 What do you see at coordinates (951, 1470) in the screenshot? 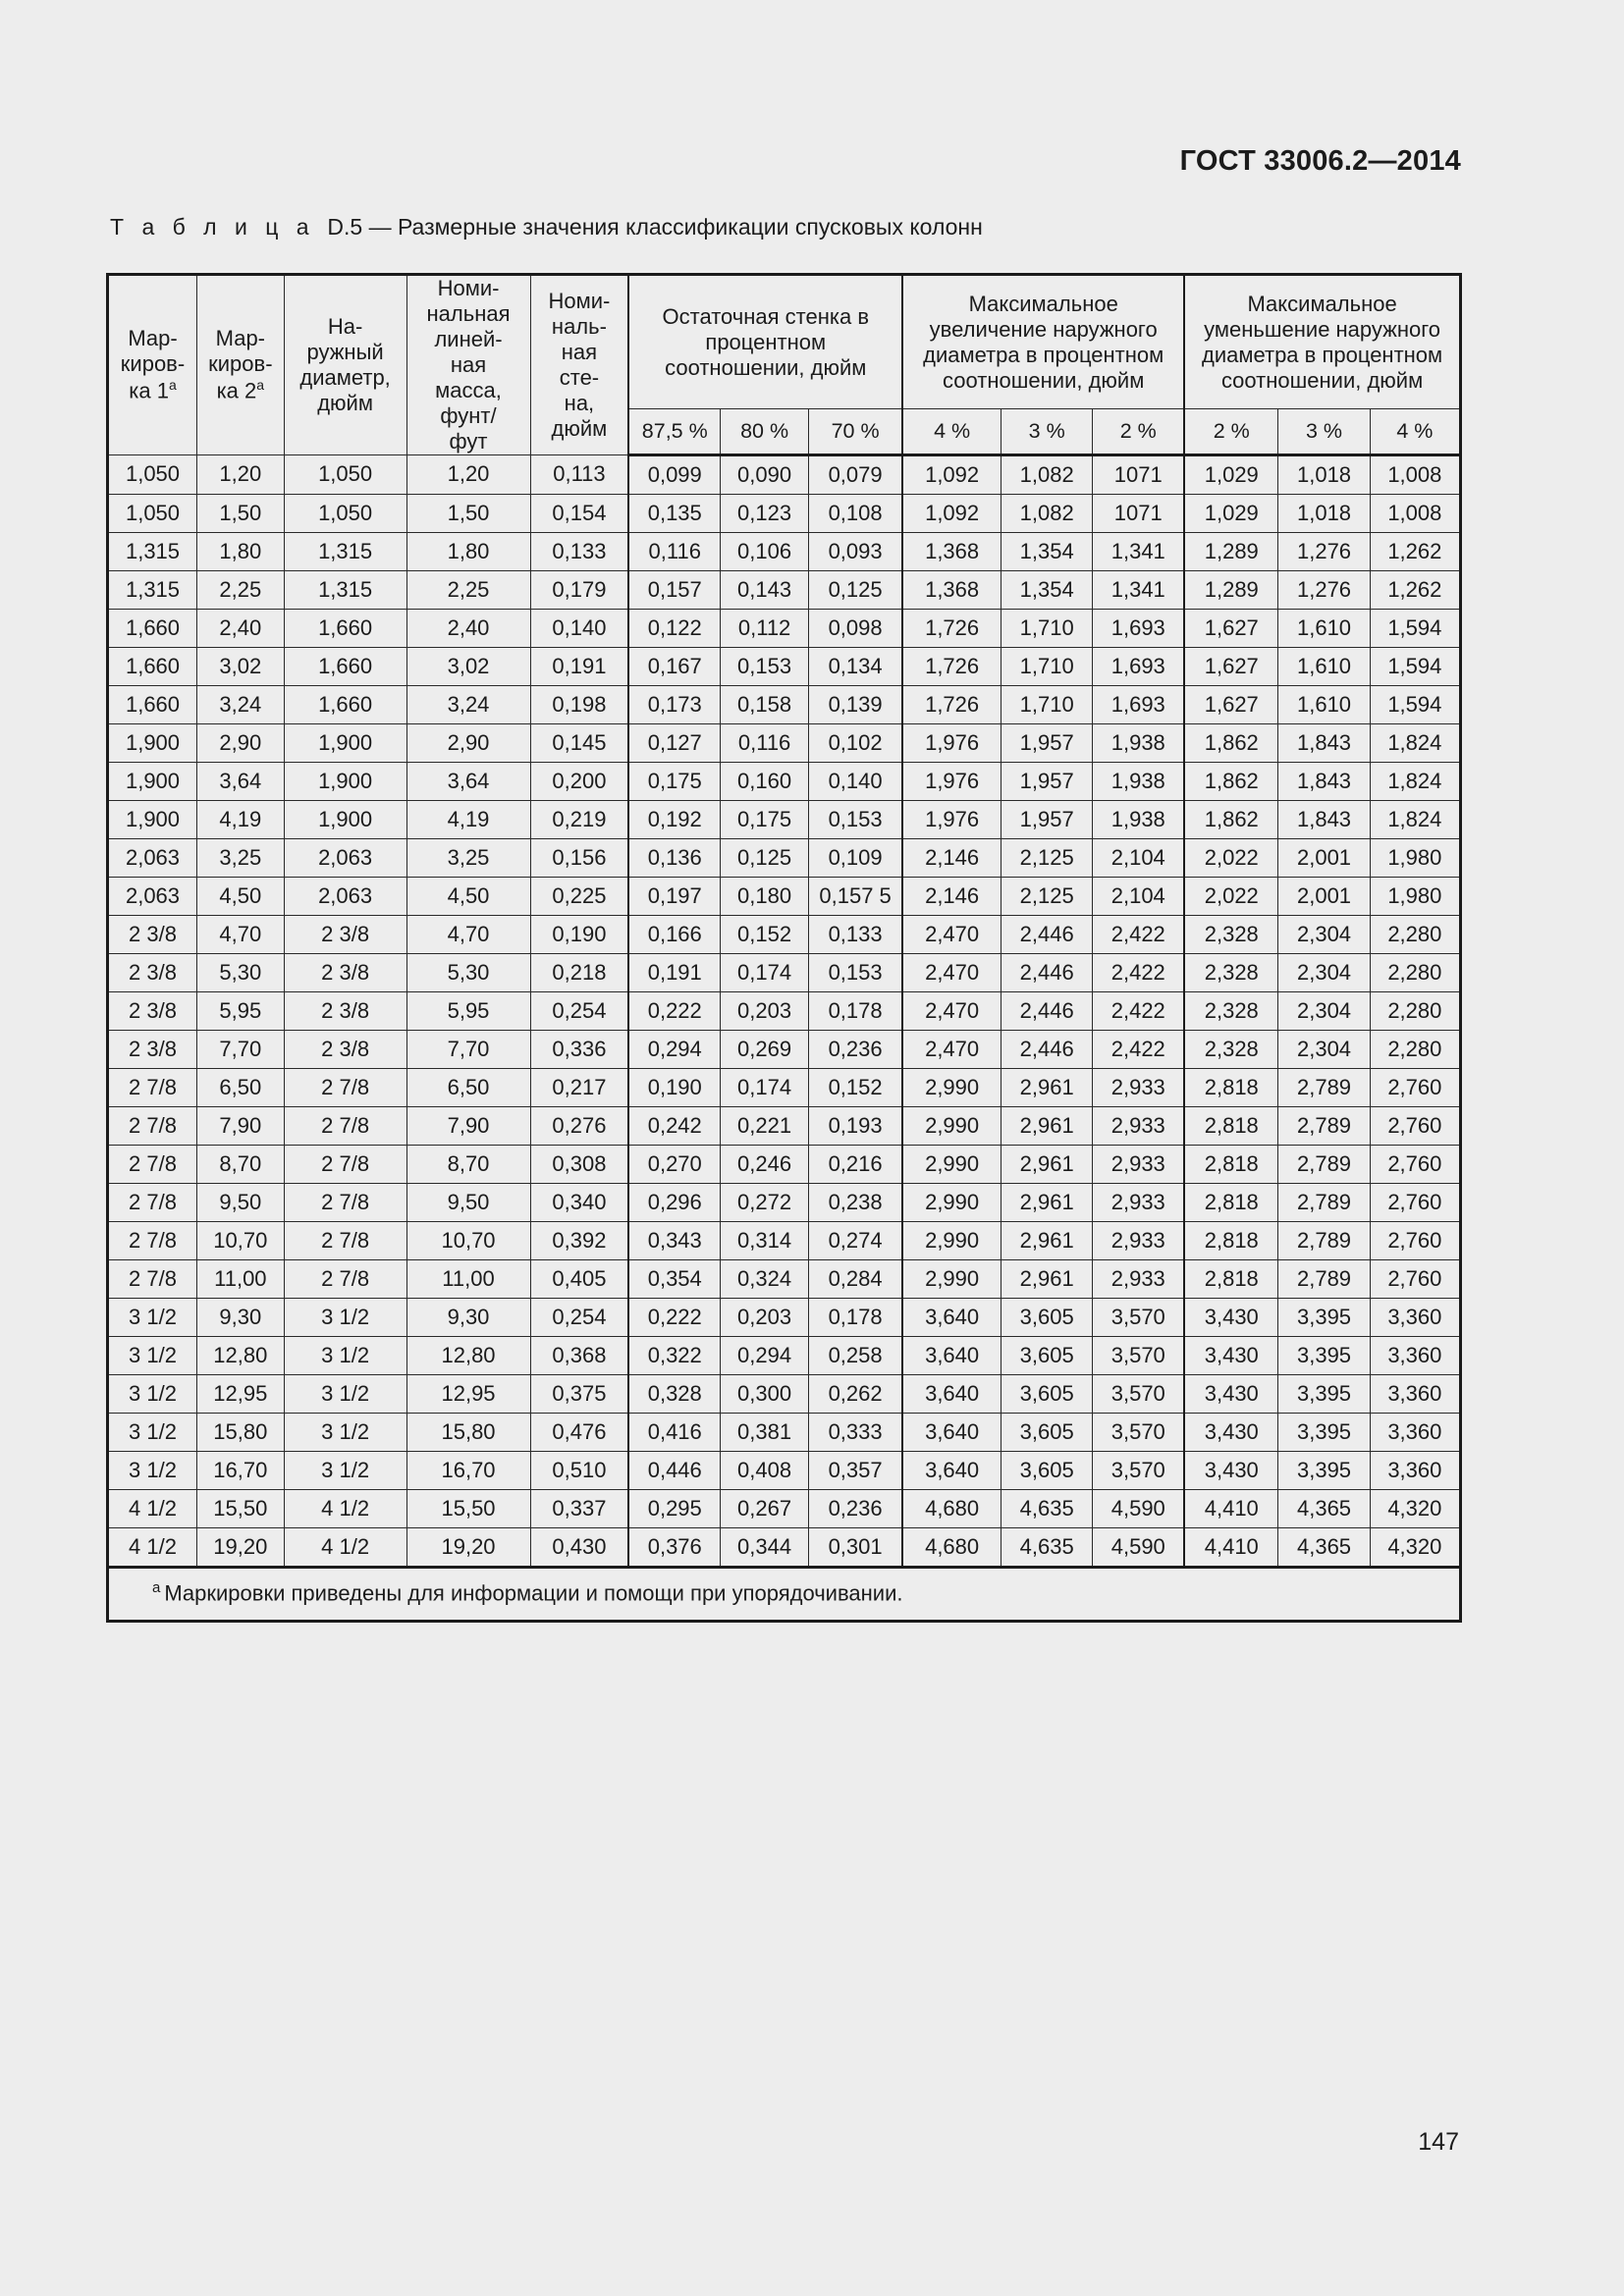
I see `table-cell: 3,640` at bounding box center [951, 1470].